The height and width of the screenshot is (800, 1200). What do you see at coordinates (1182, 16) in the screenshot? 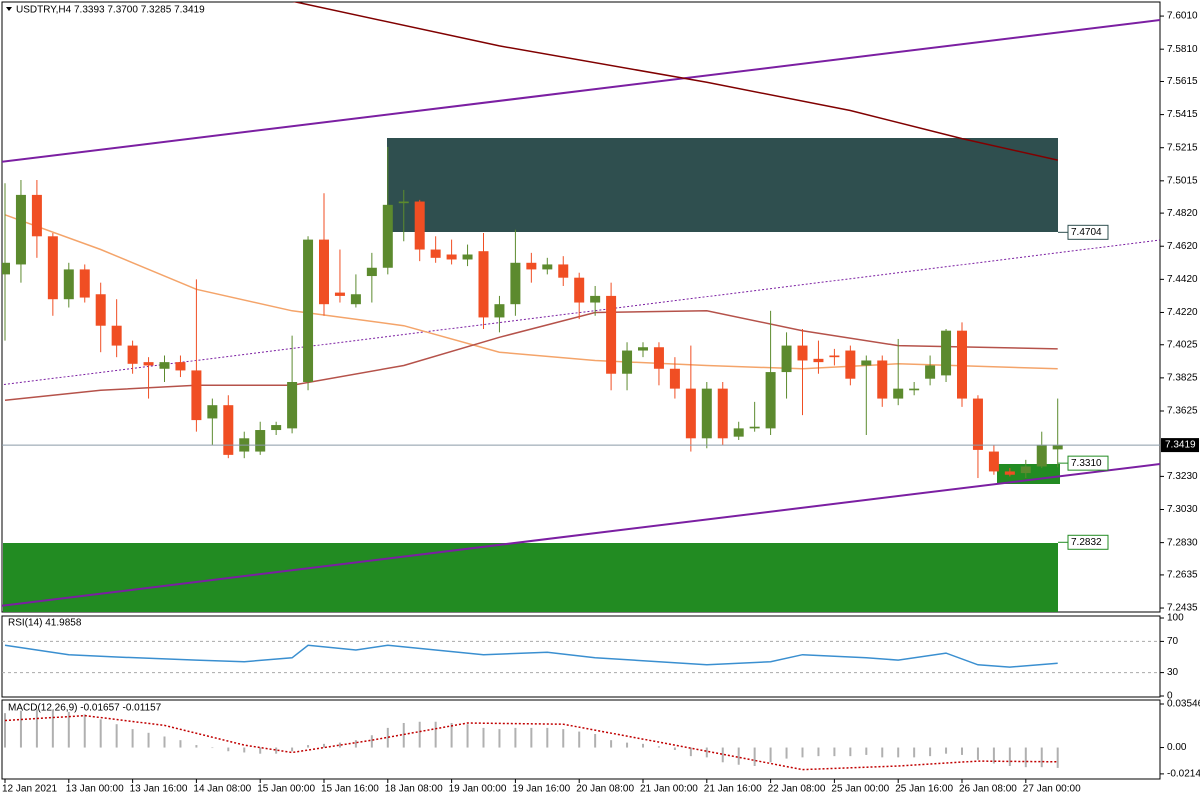
I see `y-tick-label: 7.6010` at bounding box center [1182, 16].